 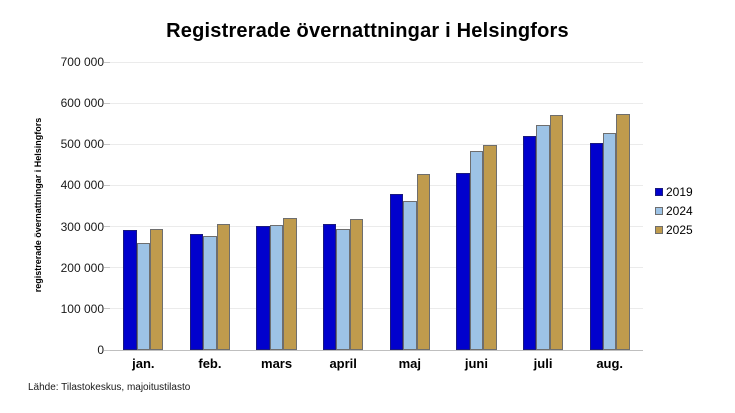 I want to click on bar-2024-april, so click(x=343, y=289).